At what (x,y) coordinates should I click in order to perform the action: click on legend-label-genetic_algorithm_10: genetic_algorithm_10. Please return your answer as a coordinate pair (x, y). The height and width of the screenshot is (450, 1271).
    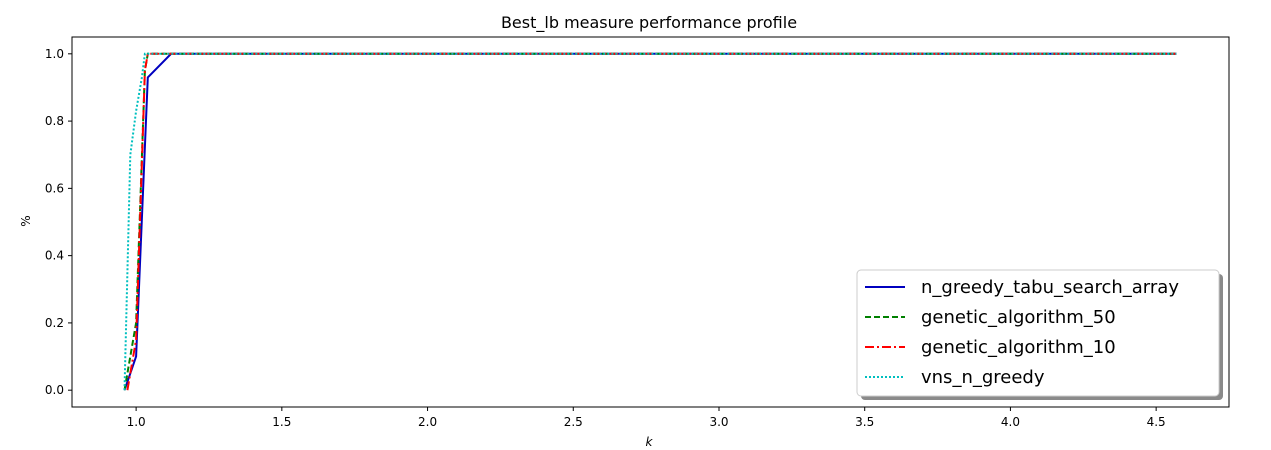
    Looking at the image, I should click on (1018, 347).